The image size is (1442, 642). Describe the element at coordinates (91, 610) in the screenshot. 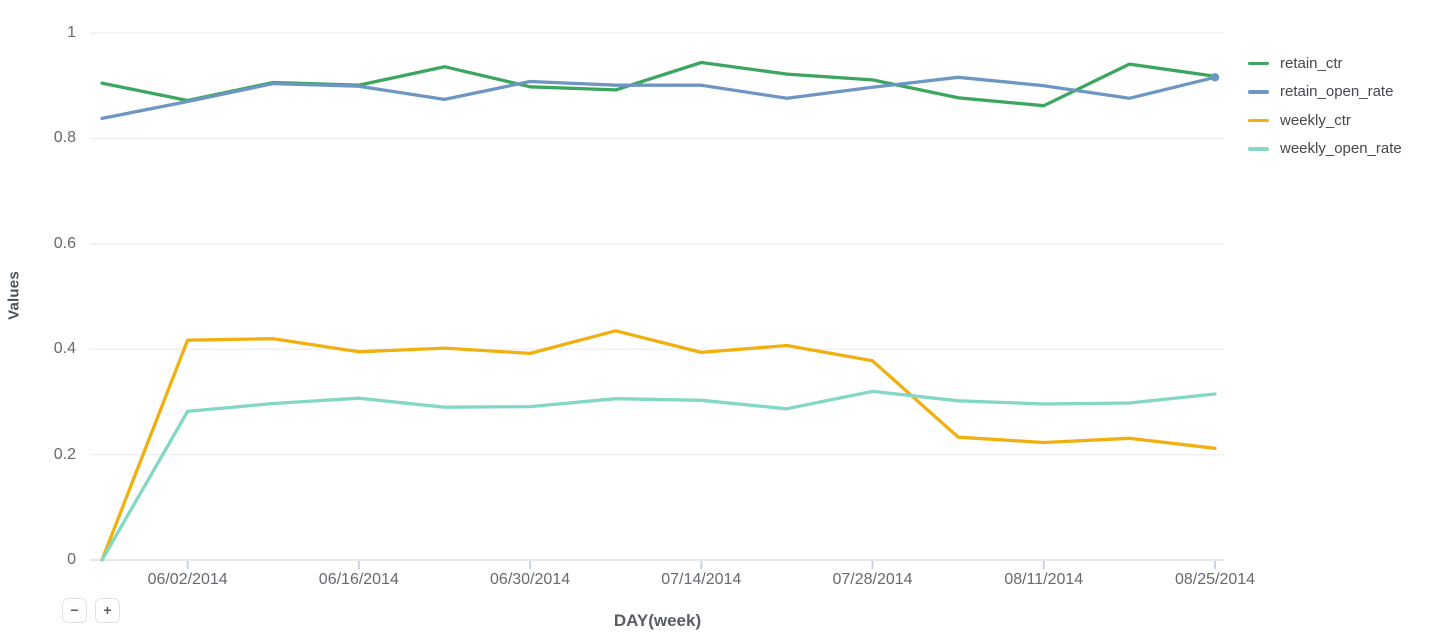

I see `zoom-controls: − +` at that location.